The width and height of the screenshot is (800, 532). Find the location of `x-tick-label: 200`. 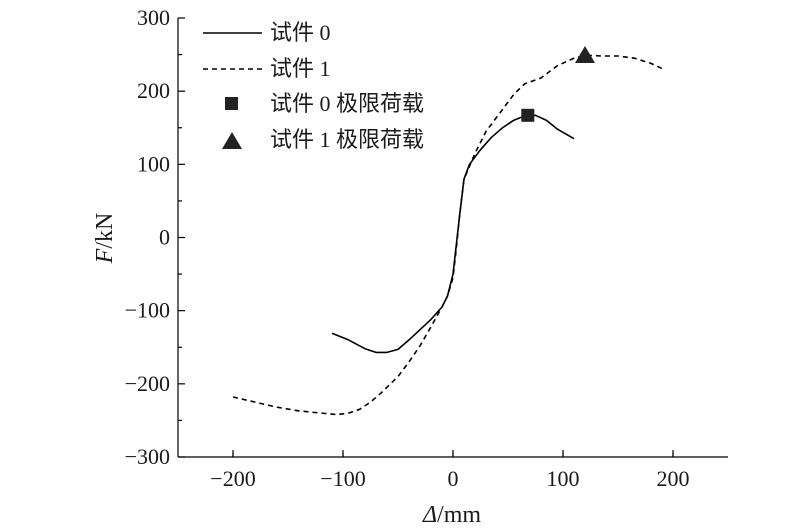

x-tick-label: 200 is located at coordinates (673, 478).